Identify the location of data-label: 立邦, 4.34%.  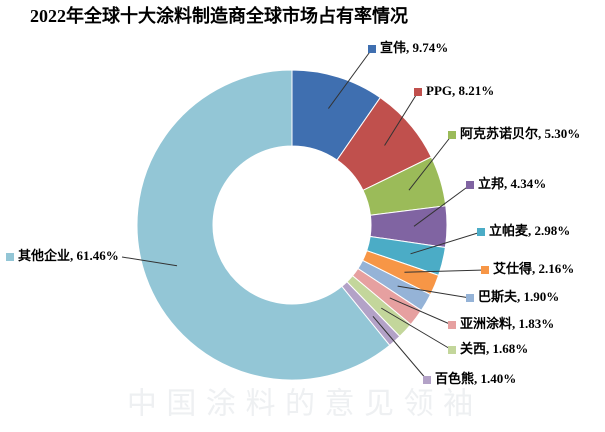
(512, 183).